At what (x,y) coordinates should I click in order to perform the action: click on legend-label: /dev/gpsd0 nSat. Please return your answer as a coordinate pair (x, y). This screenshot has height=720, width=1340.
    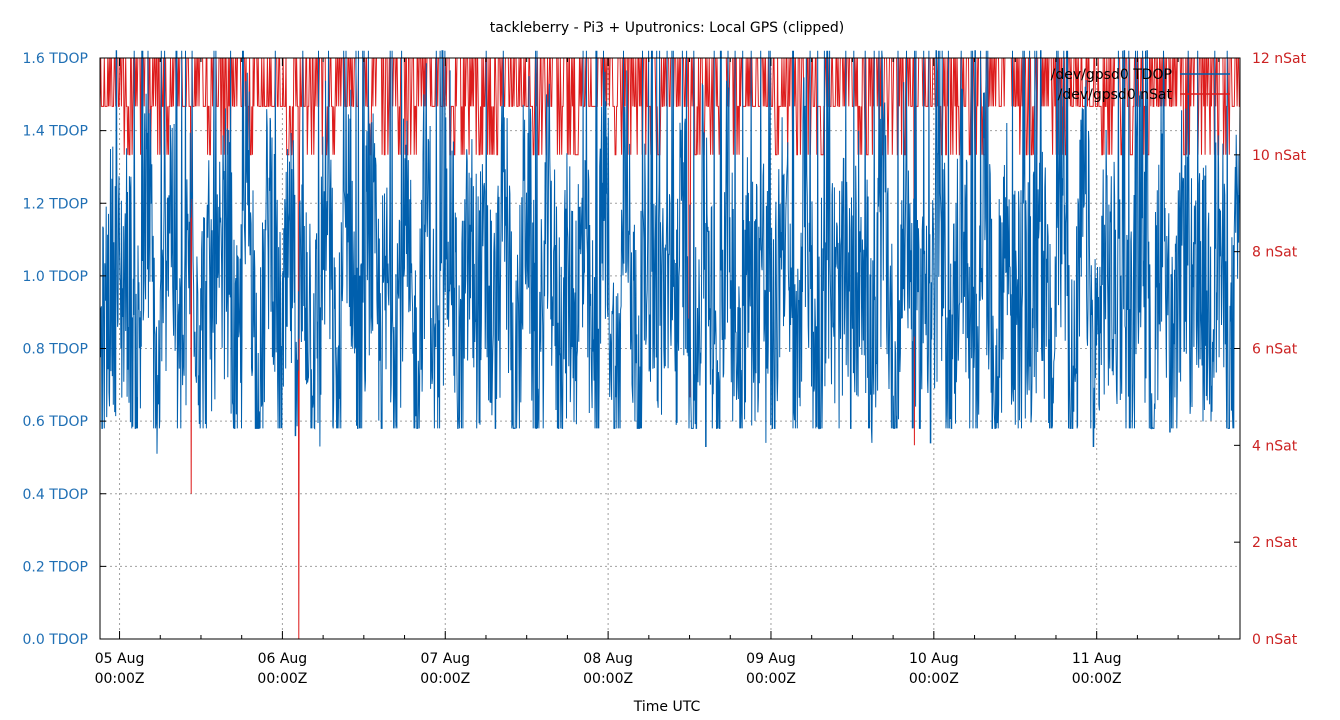
    Looking at the image, I should click on (1115, 95).